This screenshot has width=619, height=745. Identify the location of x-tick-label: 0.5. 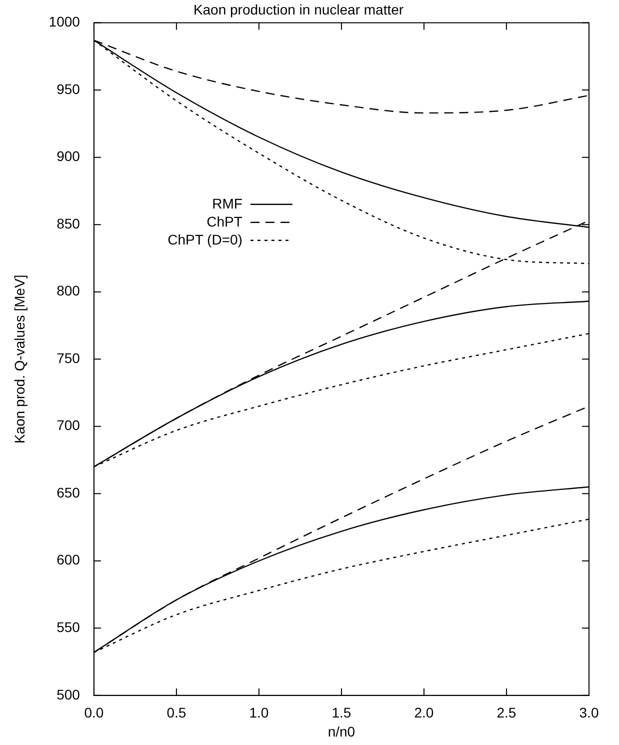
(176, 712).